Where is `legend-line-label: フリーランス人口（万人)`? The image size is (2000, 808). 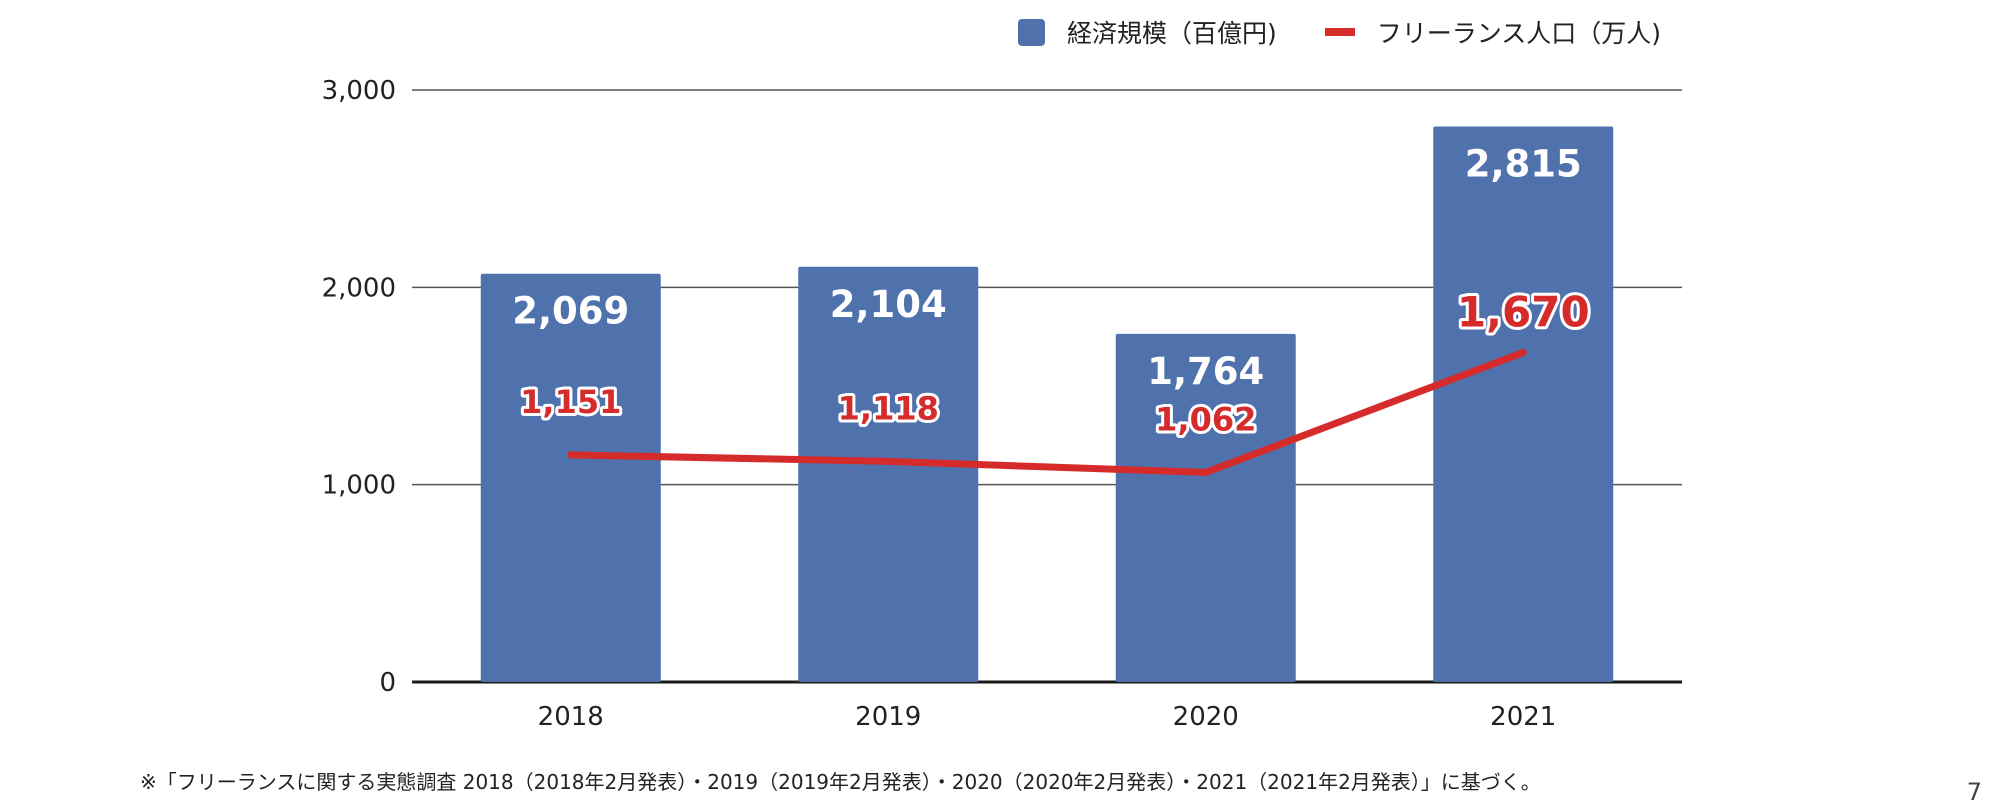 legend-line-label: フリーランス人口（万人) is located at coordinates (1519, 33).